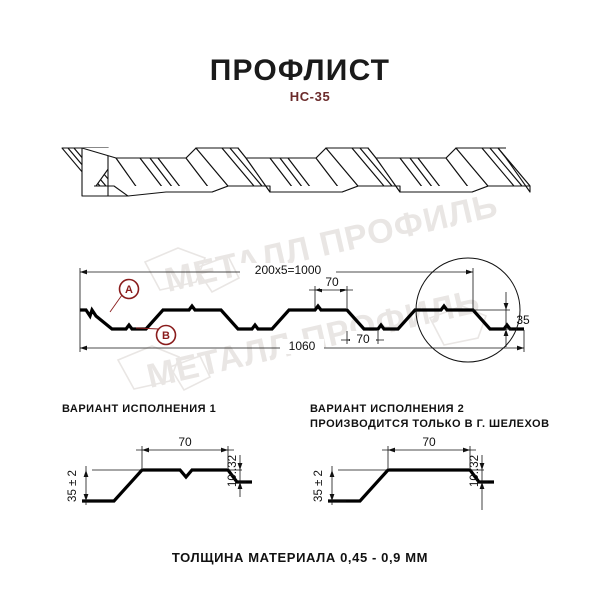 This screenshot has height=600, width=600. Describe the element at coordinates (192, 270) in the screenshot. I see `watermark-logo-upper` at that location.